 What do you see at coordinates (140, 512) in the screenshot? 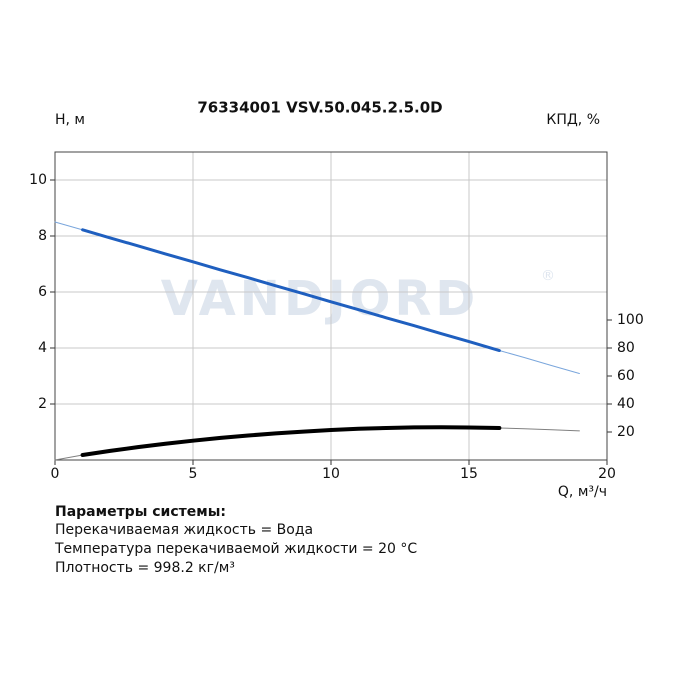
I see `params-heading: Параметры системы:` at bounding box center [140, 512].